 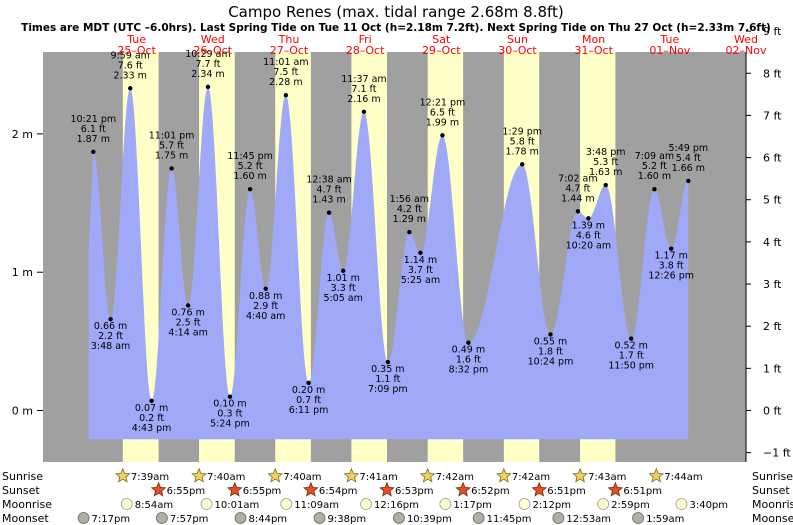 What do you see at coordinates (746, 50) in the screenshot?
I see `day-date: 02–Nov` at bounding box center [746, 50].